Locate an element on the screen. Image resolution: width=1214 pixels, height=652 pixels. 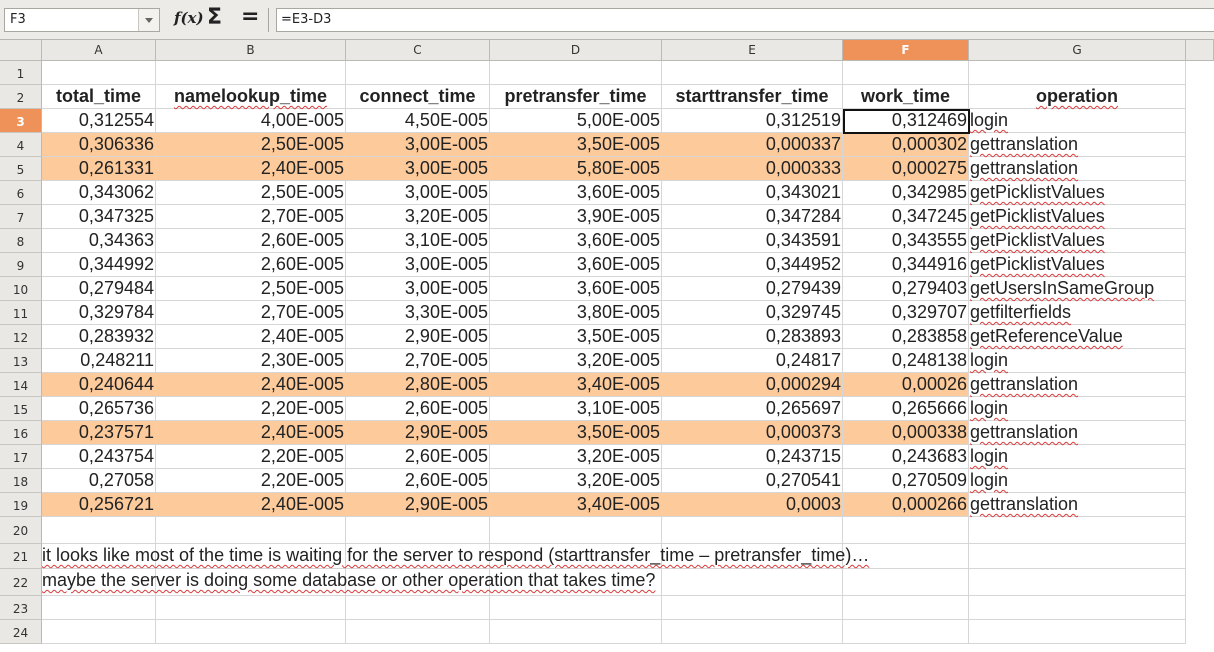
column-header-d: D is located at coordinates (576, 50).